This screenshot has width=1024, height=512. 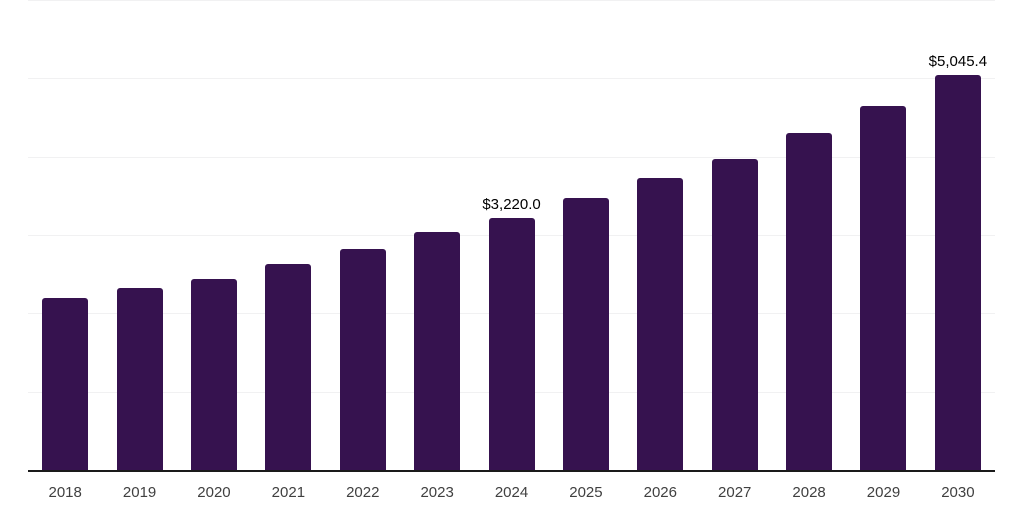 I want to click on bar-2029, so click(x=883, y=288).